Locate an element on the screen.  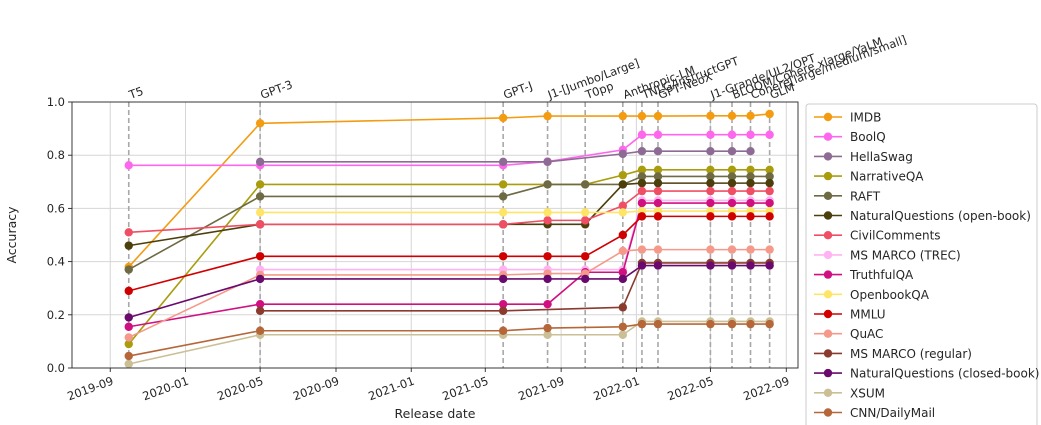
model-label: GPT-J is located at coordinates (517, 89).